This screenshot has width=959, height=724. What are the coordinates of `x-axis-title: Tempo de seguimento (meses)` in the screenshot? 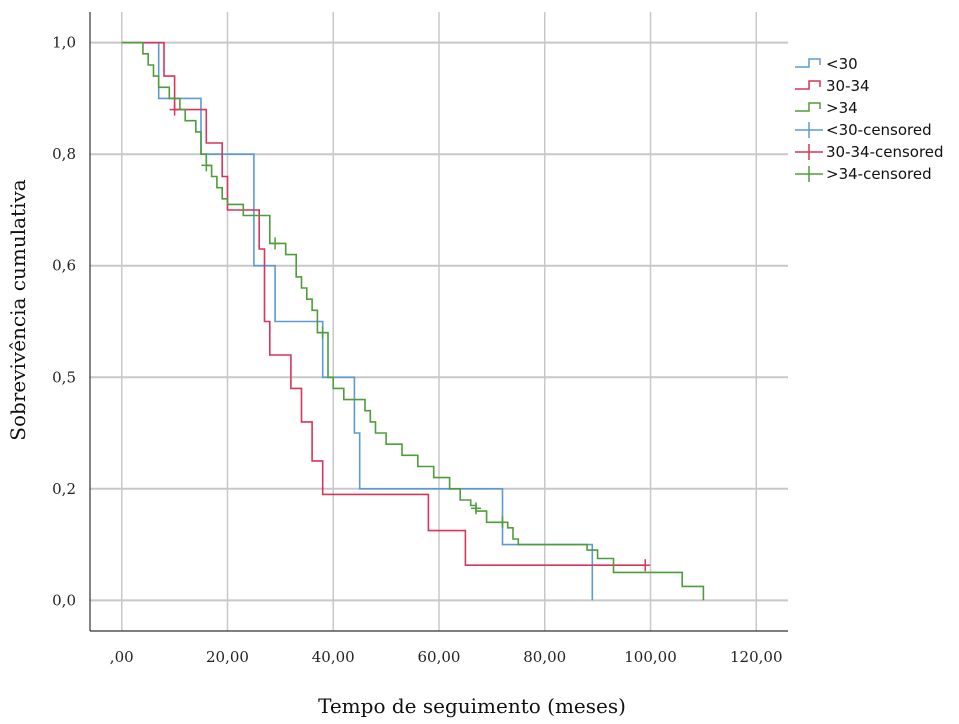 It's located at (472, 706).